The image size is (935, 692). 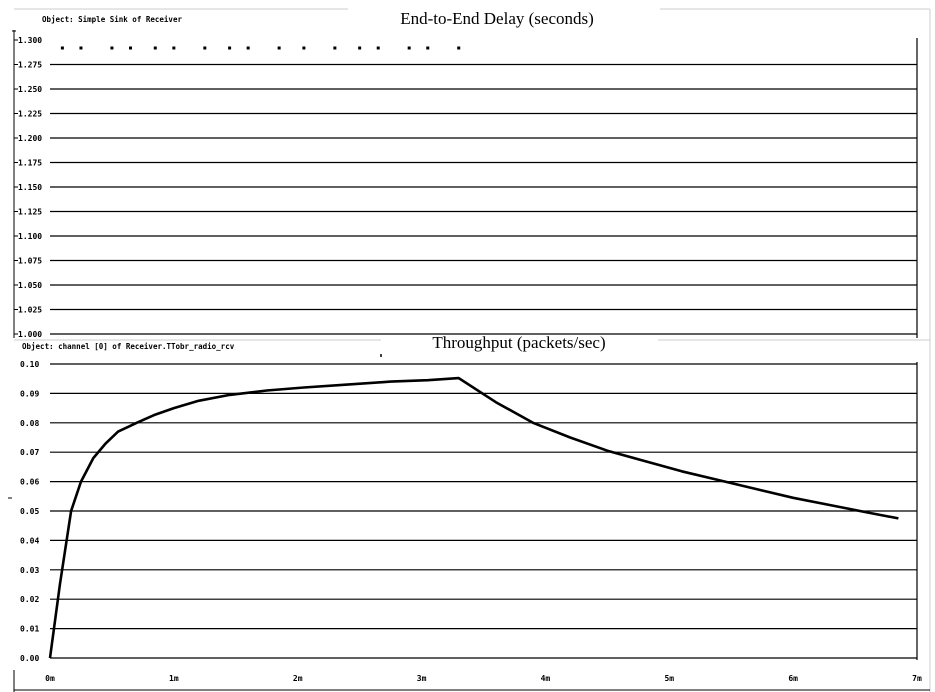 What do you see at coordinates (30, 334) in the screenshot?
I see `delay-y-tick-label: 1.000` at bounding box center [30, 334].